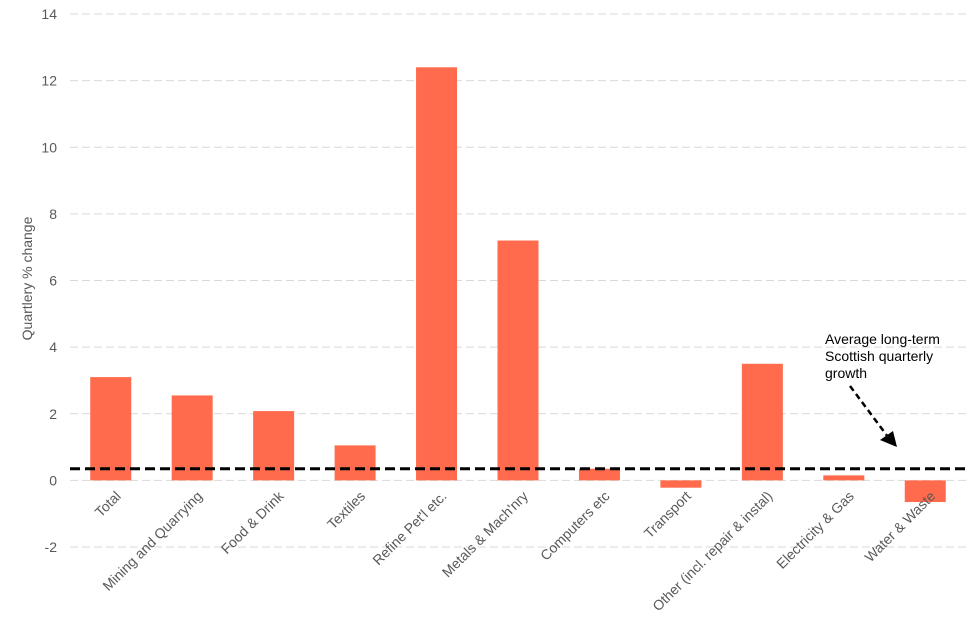 The image size is (976, 636). I want to click on y-tick-label: 10, so click(49, 147).